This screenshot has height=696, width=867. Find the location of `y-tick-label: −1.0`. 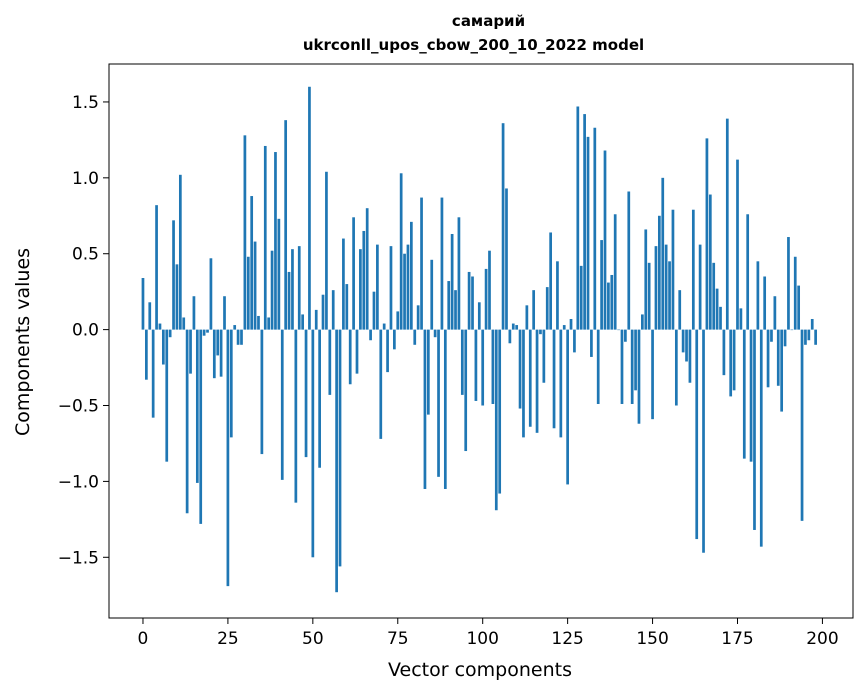

y-tick-label: −1.0 is located at coordinates (78, 482).